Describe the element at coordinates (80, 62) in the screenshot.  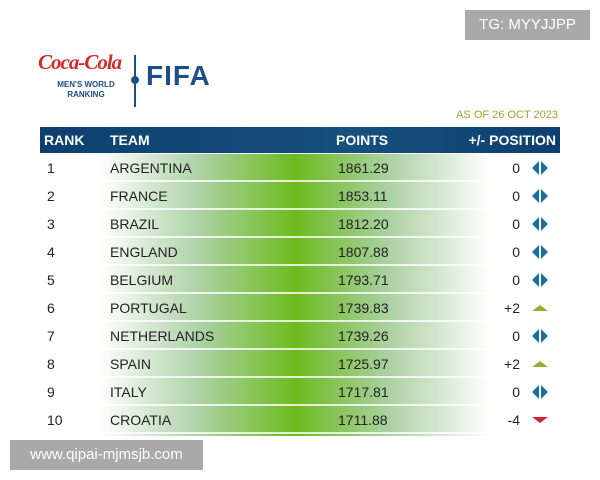
I see `coca-cola-logo: Coca-Cola` at that location.